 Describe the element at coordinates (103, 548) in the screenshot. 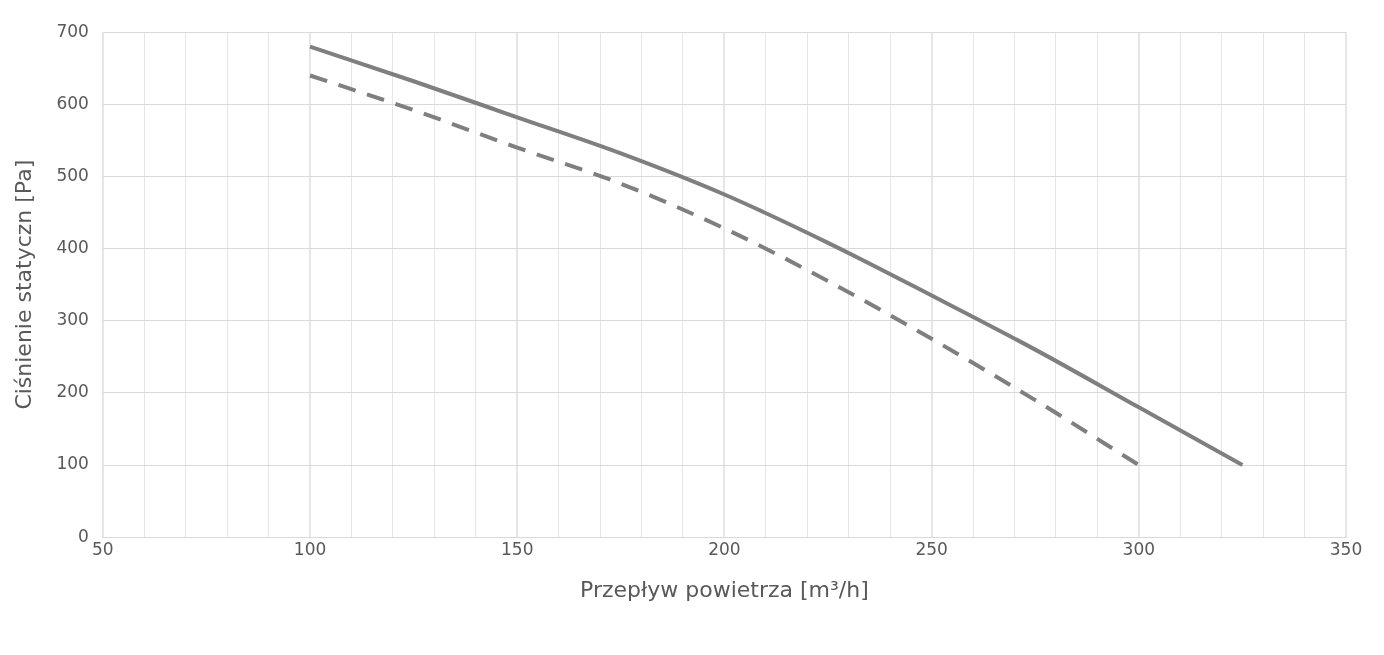

I see `x-tick-label: 50` at that location.